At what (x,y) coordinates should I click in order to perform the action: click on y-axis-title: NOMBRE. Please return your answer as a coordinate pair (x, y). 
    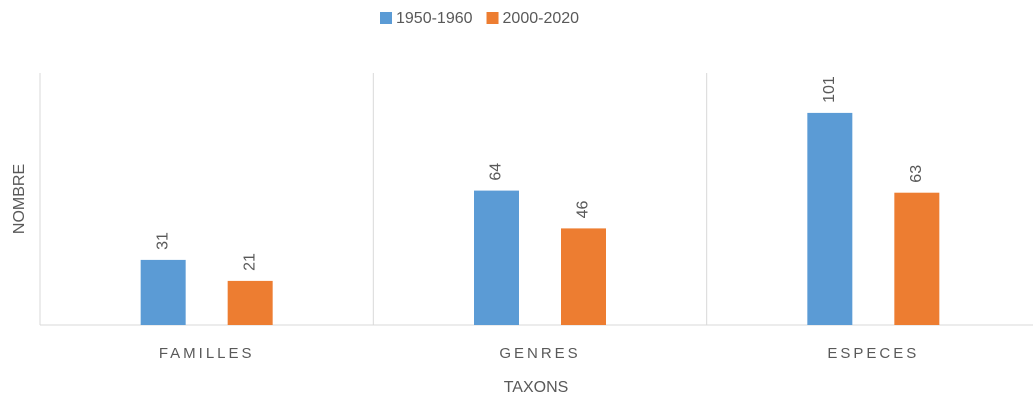
    Looking at the image, I should click on (19, 199).